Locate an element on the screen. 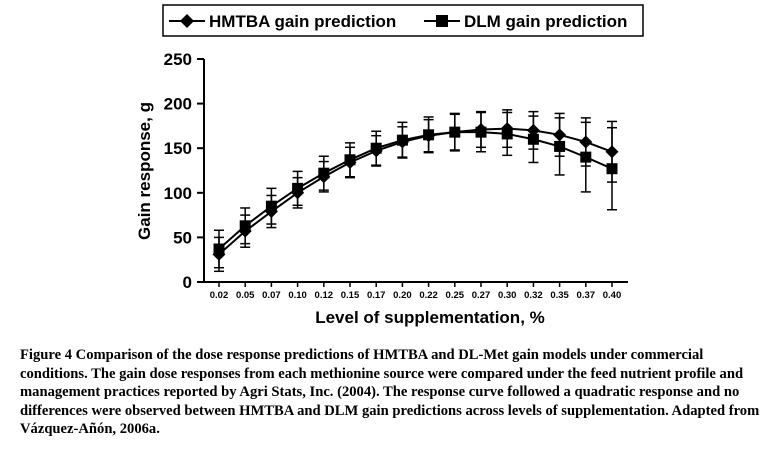  legend-label-hmtba: HMTBA gain prediction is located at coordinates (302, 21).